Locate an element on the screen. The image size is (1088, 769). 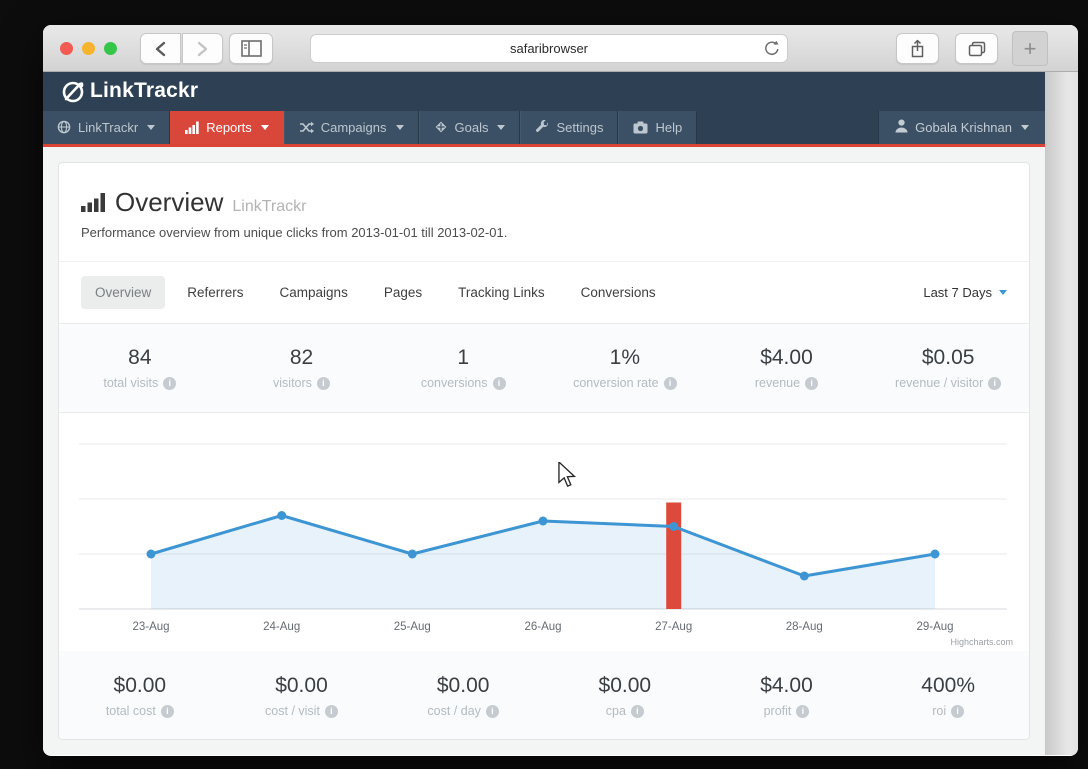
tab-campaigns: Campaigns is located at coordinates (313, 292).